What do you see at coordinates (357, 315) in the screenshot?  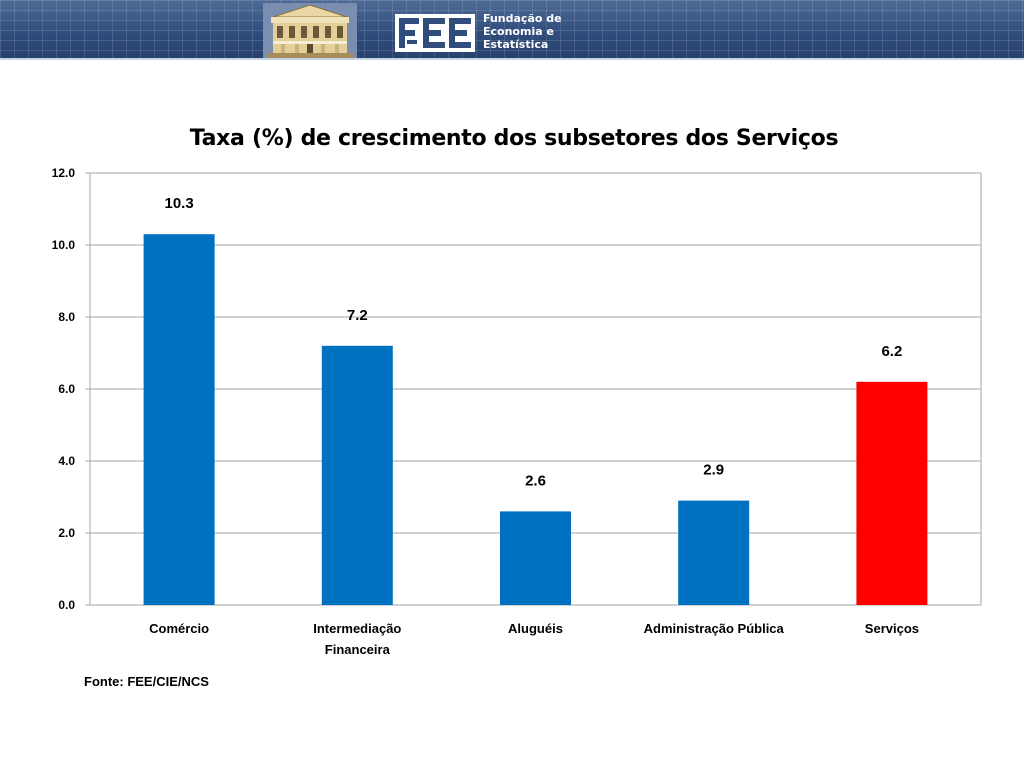 I see `data-label: 7.2` at bounding box center [357, 315].